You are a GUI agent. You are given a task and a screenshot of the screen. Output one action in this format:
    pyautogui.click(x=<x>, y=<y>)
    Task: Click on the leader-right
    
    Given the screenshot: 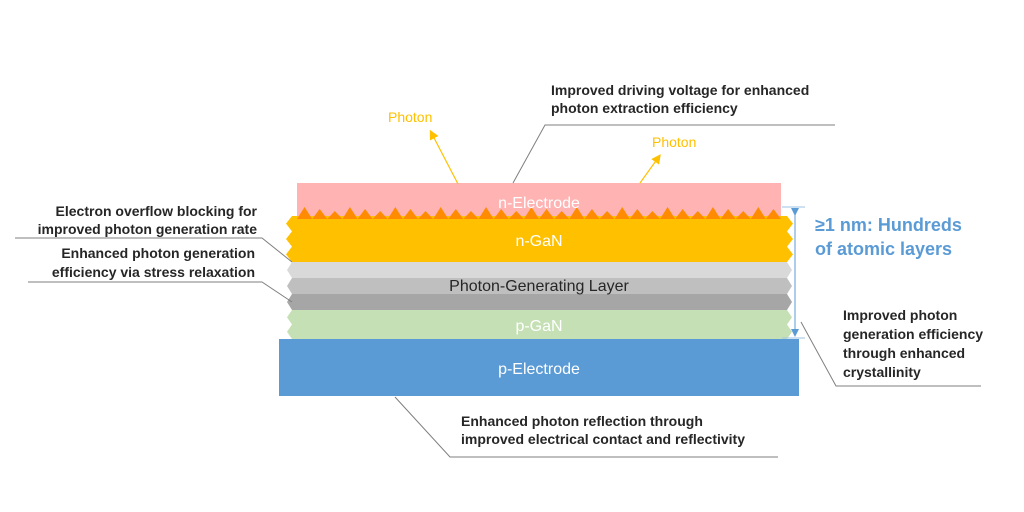 What is the action you would take?
    pyautogui.click(x=890, y=354)
    